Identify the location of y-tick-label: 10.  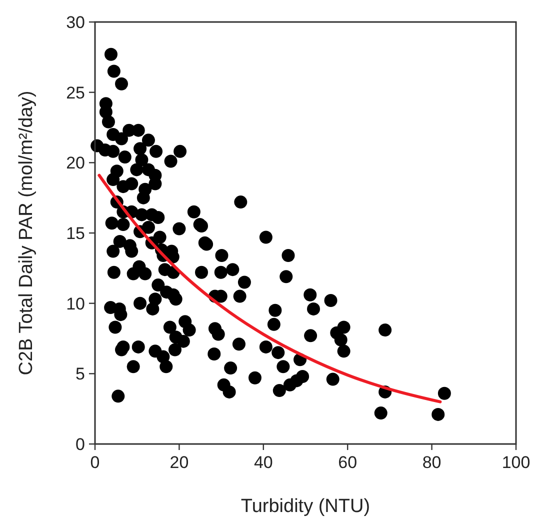
(75, 304).